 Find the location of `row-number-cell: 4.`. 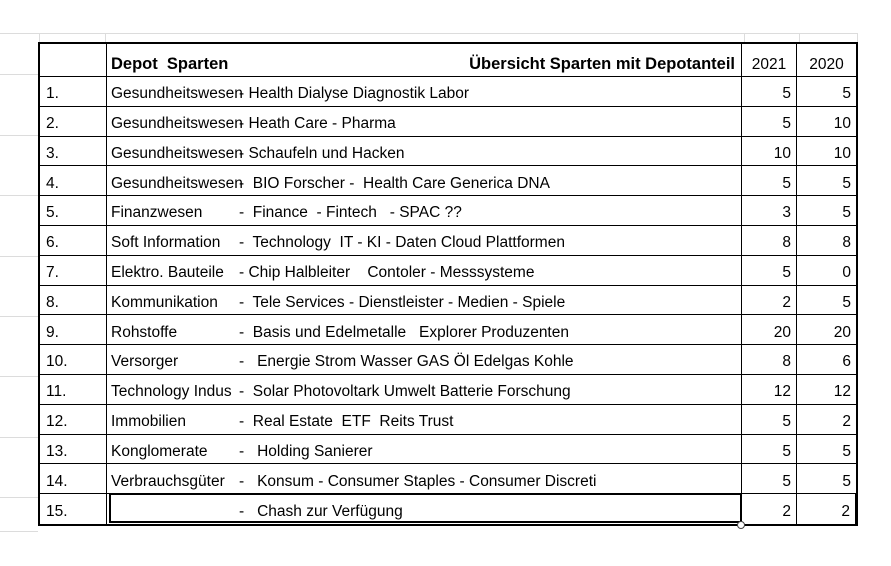

row-number-cell: 4. is located at coordinates (73, 181).